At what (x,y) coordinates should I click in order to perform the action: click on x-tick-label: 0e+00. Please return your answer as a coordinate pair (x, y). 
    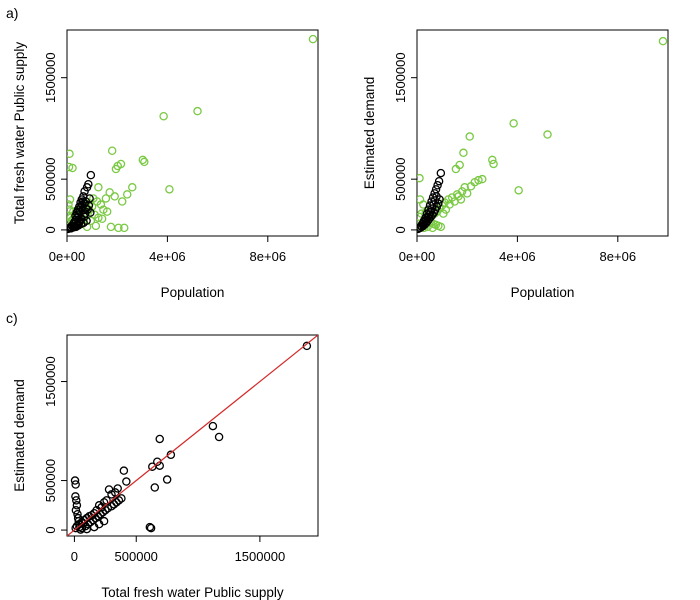
    Looking at the image, I should click on (417, 256).